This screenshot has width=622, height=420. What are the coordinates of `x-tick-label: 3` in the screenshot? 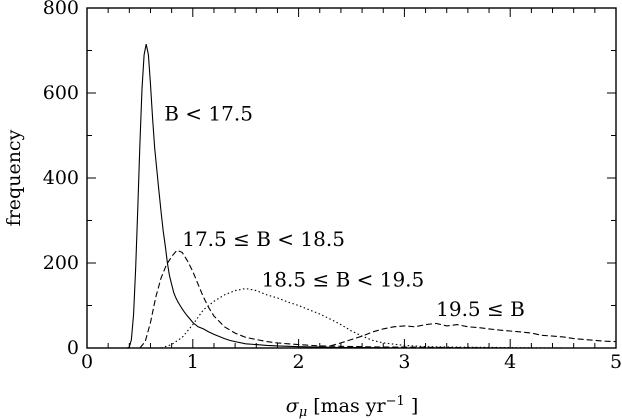 It's located at (404, 362).